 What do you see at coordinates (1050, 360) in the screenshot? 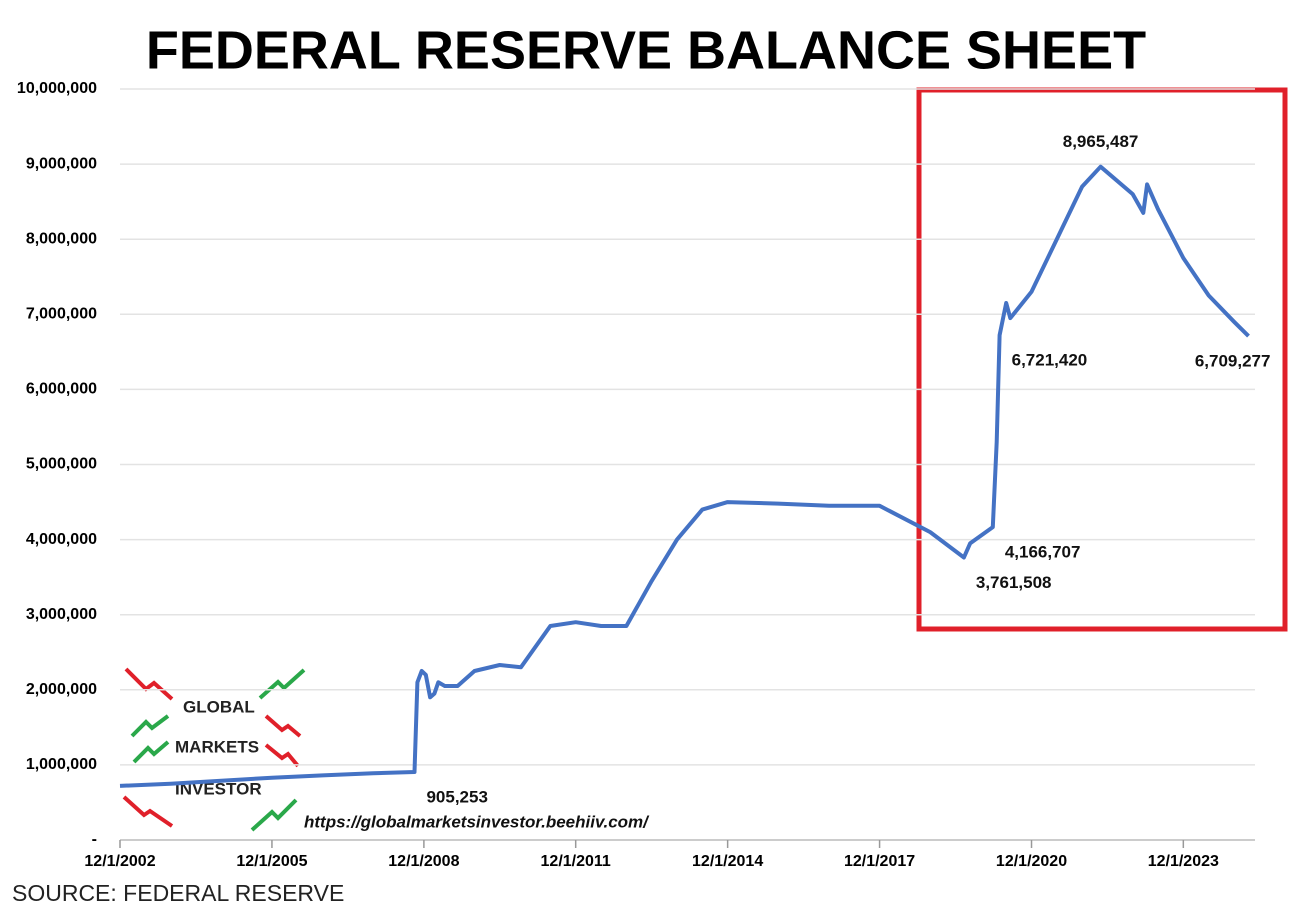
I see `value-label: 6,721,420` at bounding box center [1050, 360].